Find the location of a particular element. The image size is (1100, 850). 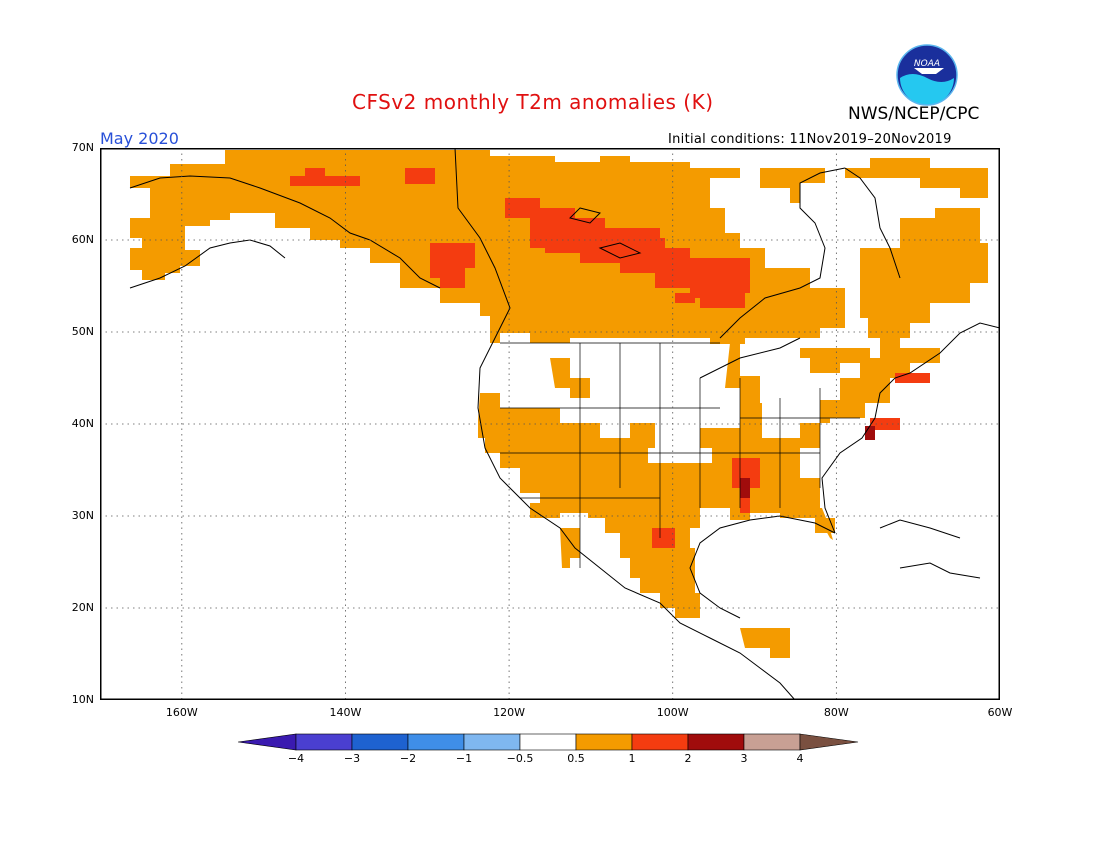

svg-text: NOAA is located at coordinates (927, 64).